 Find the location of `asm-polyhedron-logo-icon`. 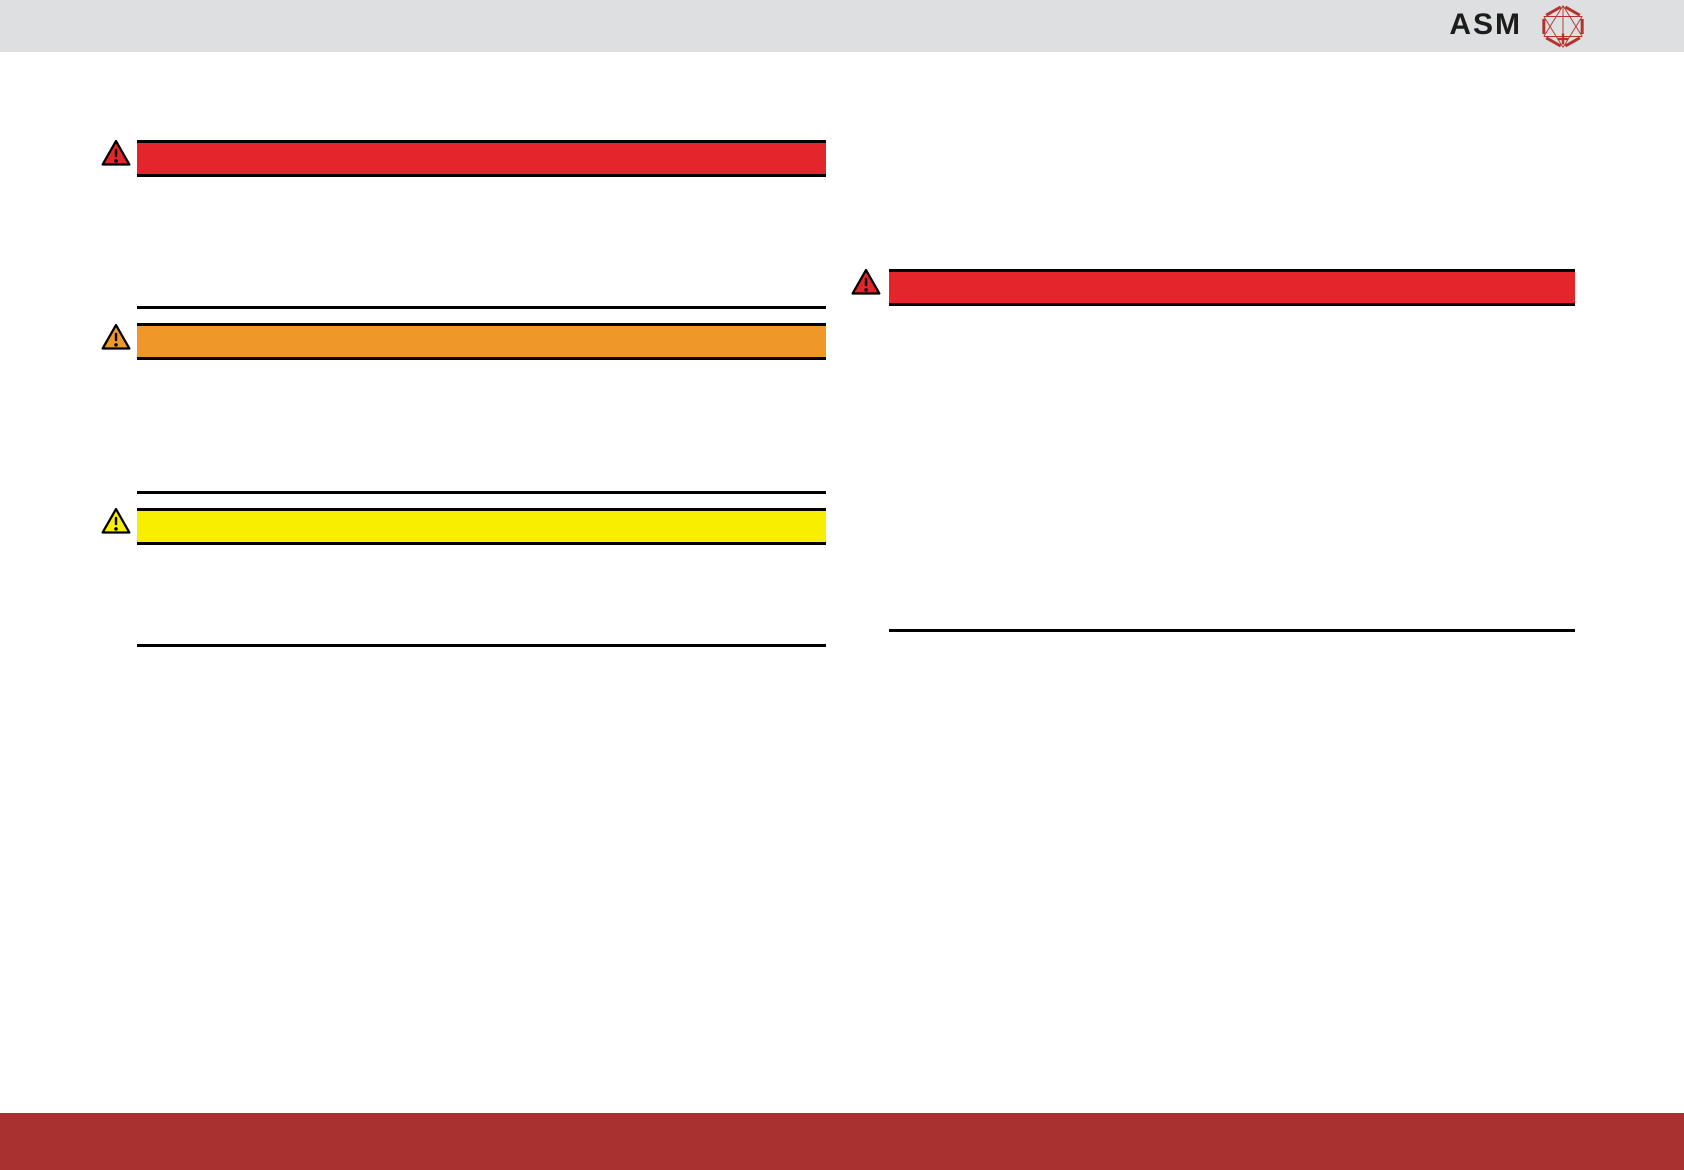

asm-polyhedron-logo-icon is located at coordinates (1563, 26).